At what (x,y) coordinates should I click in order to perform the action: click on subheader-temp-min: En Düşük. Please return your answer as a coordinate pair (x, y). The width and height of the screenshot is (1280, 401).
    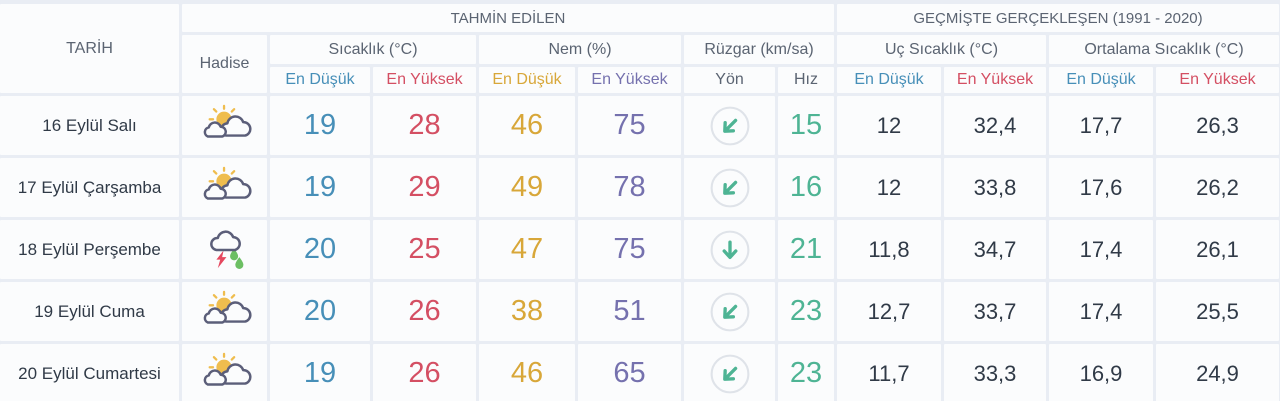
    Looking at the image, I should click on (320, 80).